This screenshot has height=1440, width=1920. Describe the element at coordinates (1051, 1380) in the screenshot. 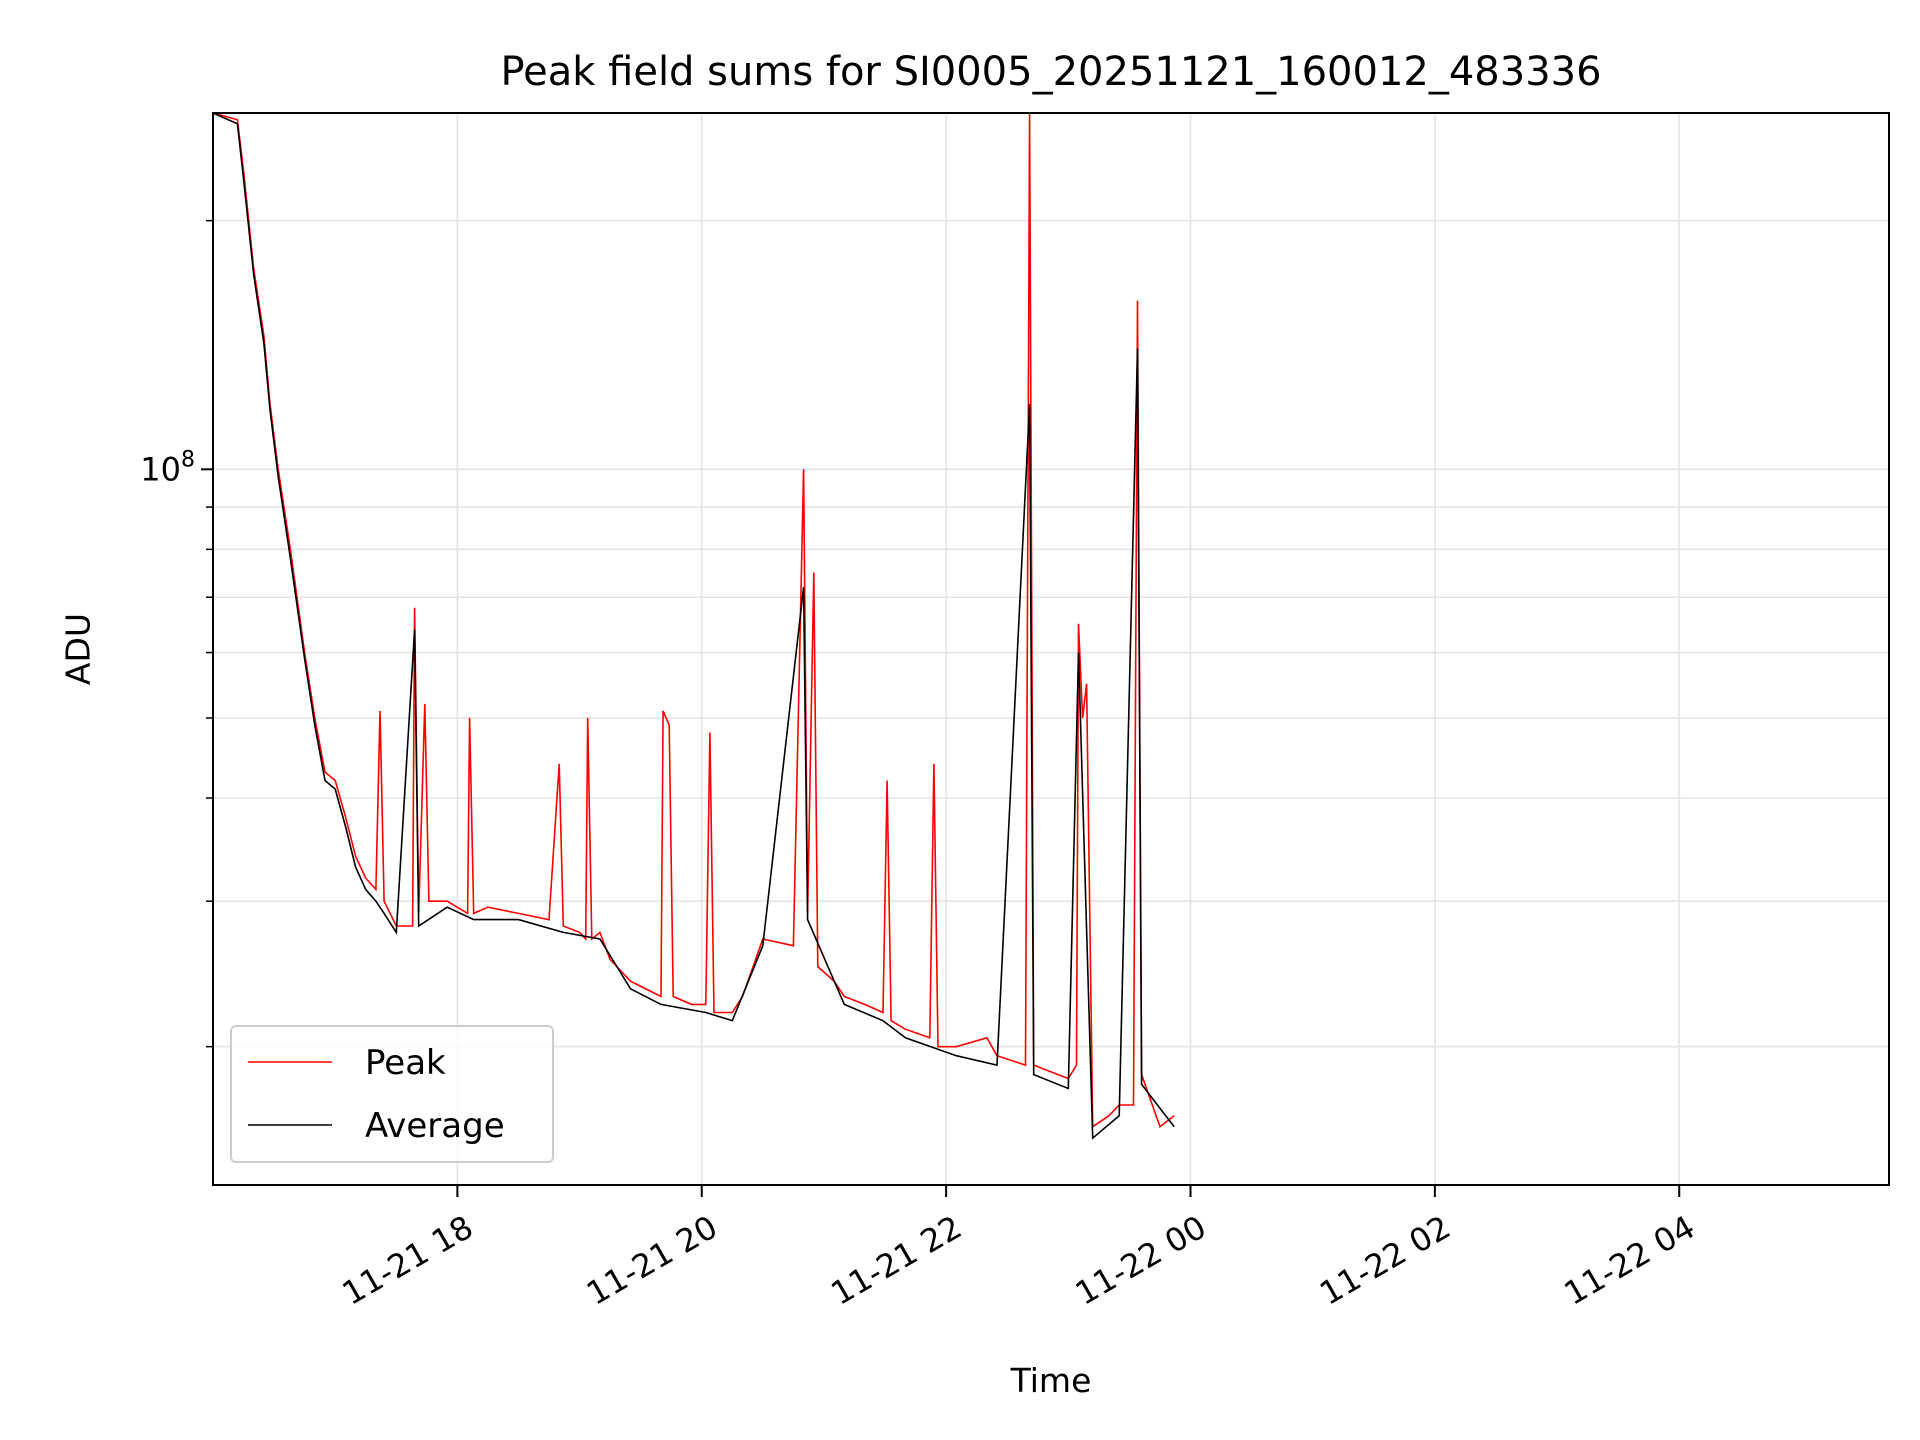

I see `x-axis-label: Time` at that location.